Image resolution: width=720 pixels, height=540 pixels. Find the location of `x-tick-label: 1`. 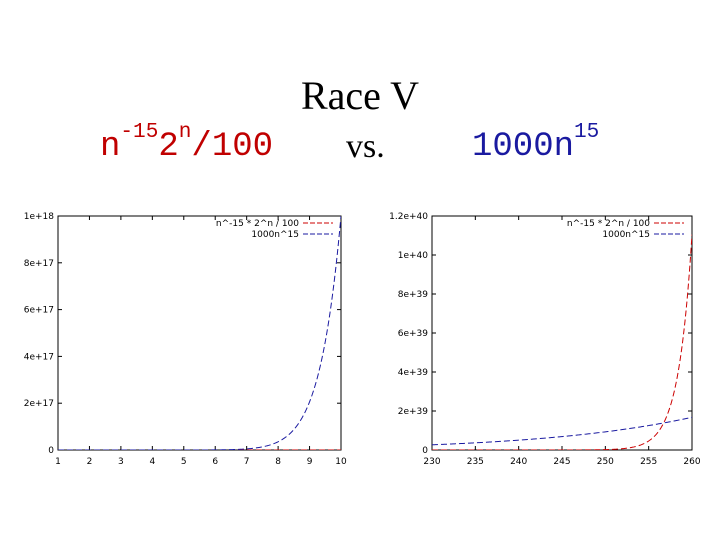

x-tick-label: 1 is located at coordinates (58, 462).